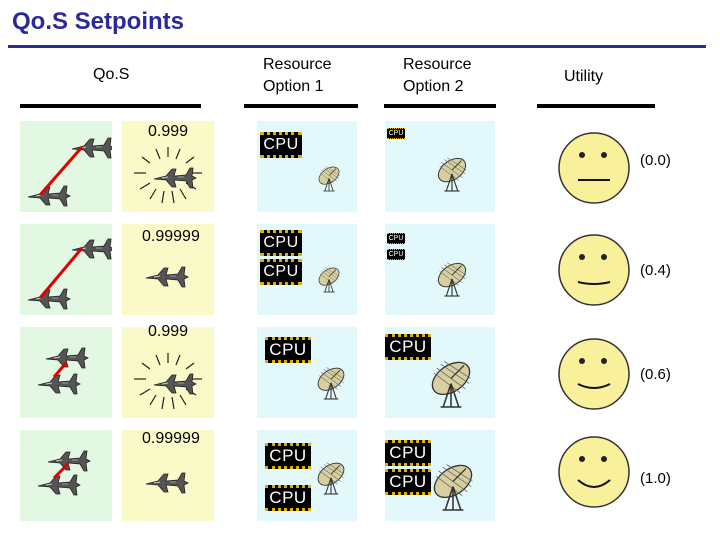 Image resolution: width=720 pixels, height=540 pixels. What do you see at coordinates (297, 64) in the screenshot?
I see `header-resource-option-1-line1: Resource` at bounding box center [297, 64].